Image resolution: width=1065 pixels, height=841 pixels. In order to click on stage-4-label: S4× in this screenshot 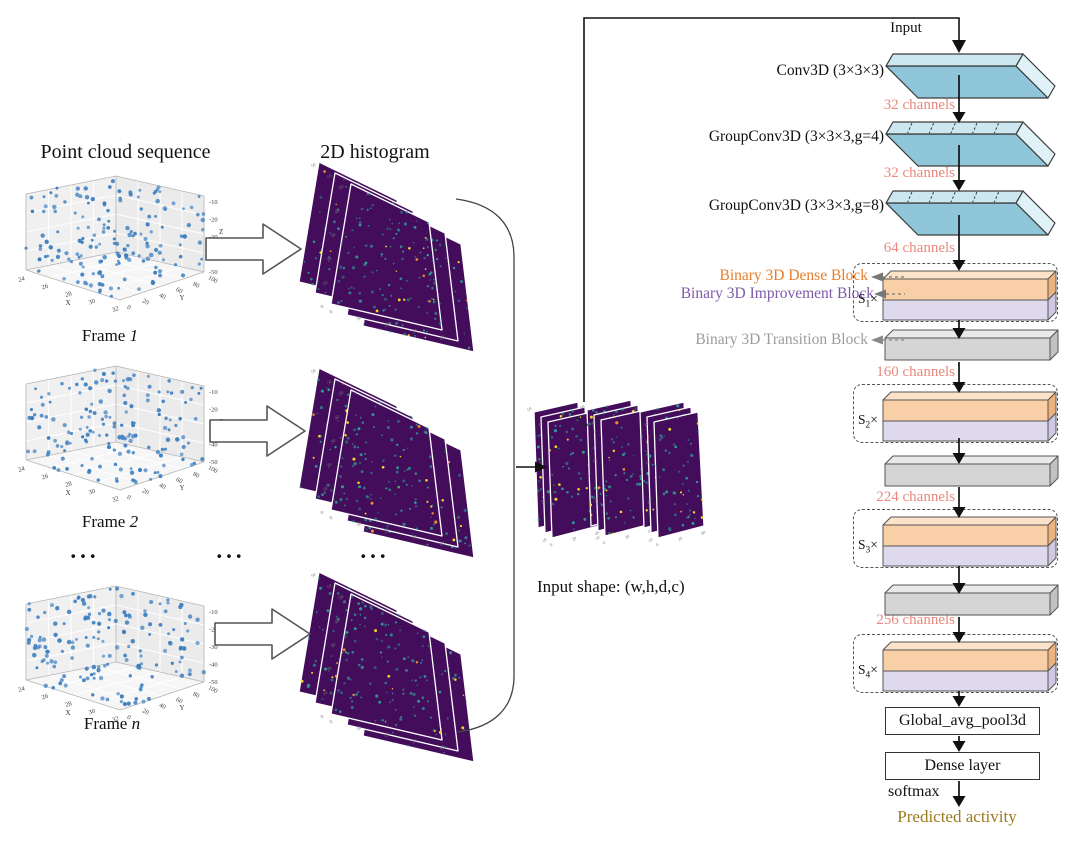, I will do `click(868, 671)`.